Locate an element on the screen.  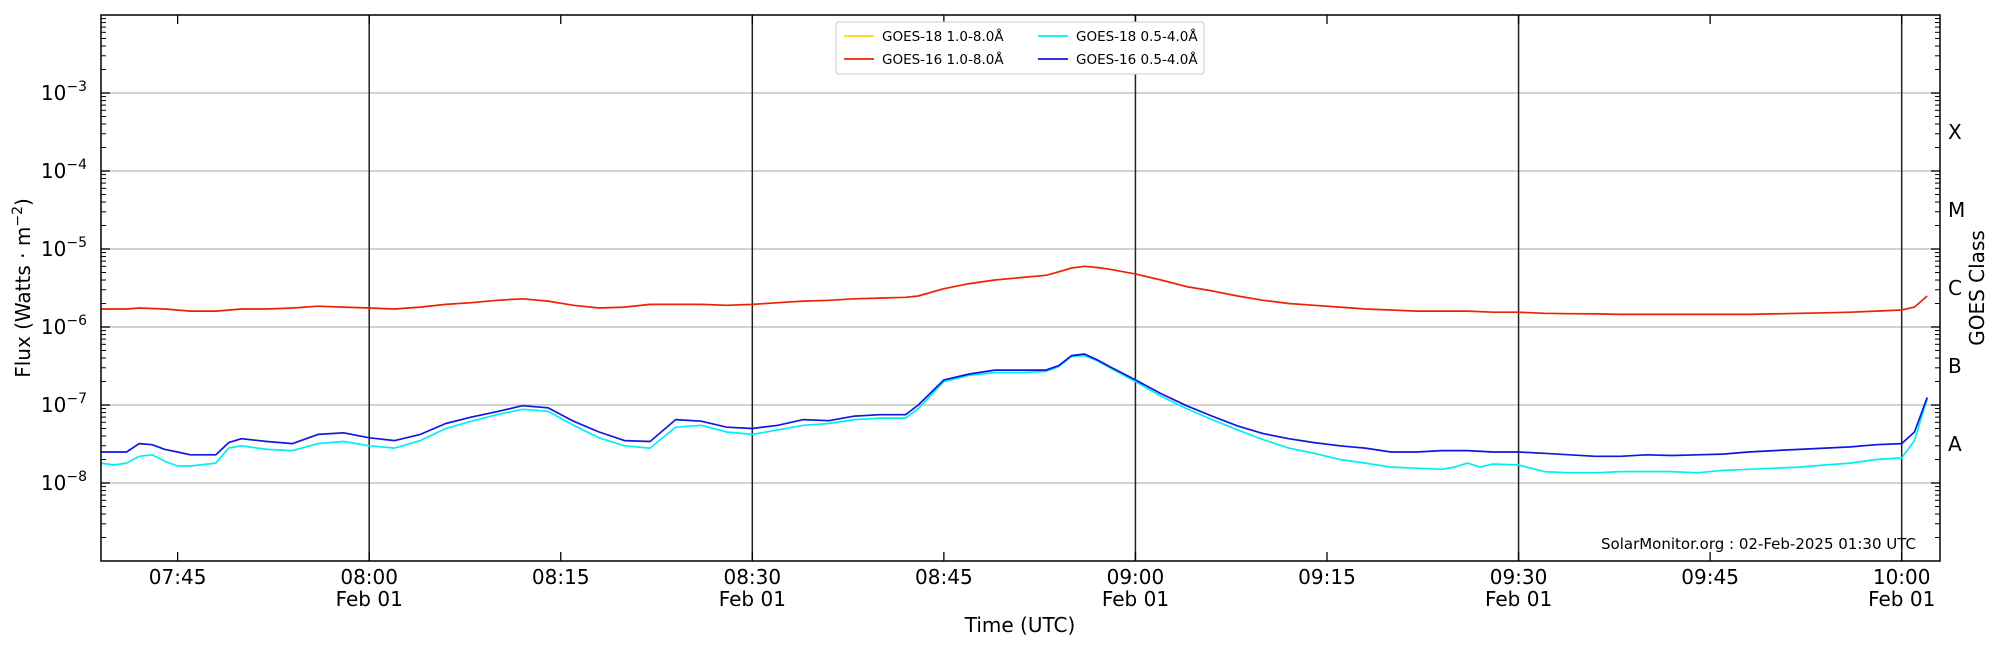
legend-box is located at coordinates (1020, 48).